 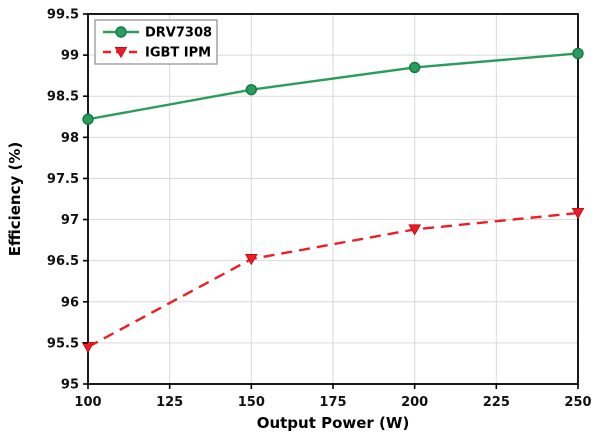 I want to click on x-tick-label: 150, so click(x=251, y=402).